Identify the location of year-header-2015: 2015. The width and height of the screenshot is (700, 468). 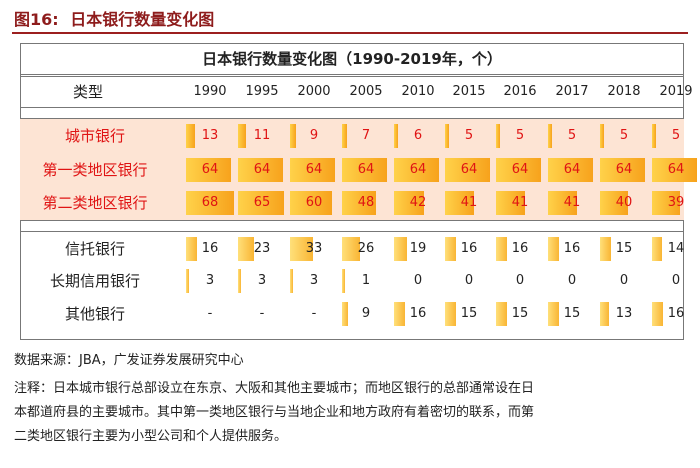
(469, 91).